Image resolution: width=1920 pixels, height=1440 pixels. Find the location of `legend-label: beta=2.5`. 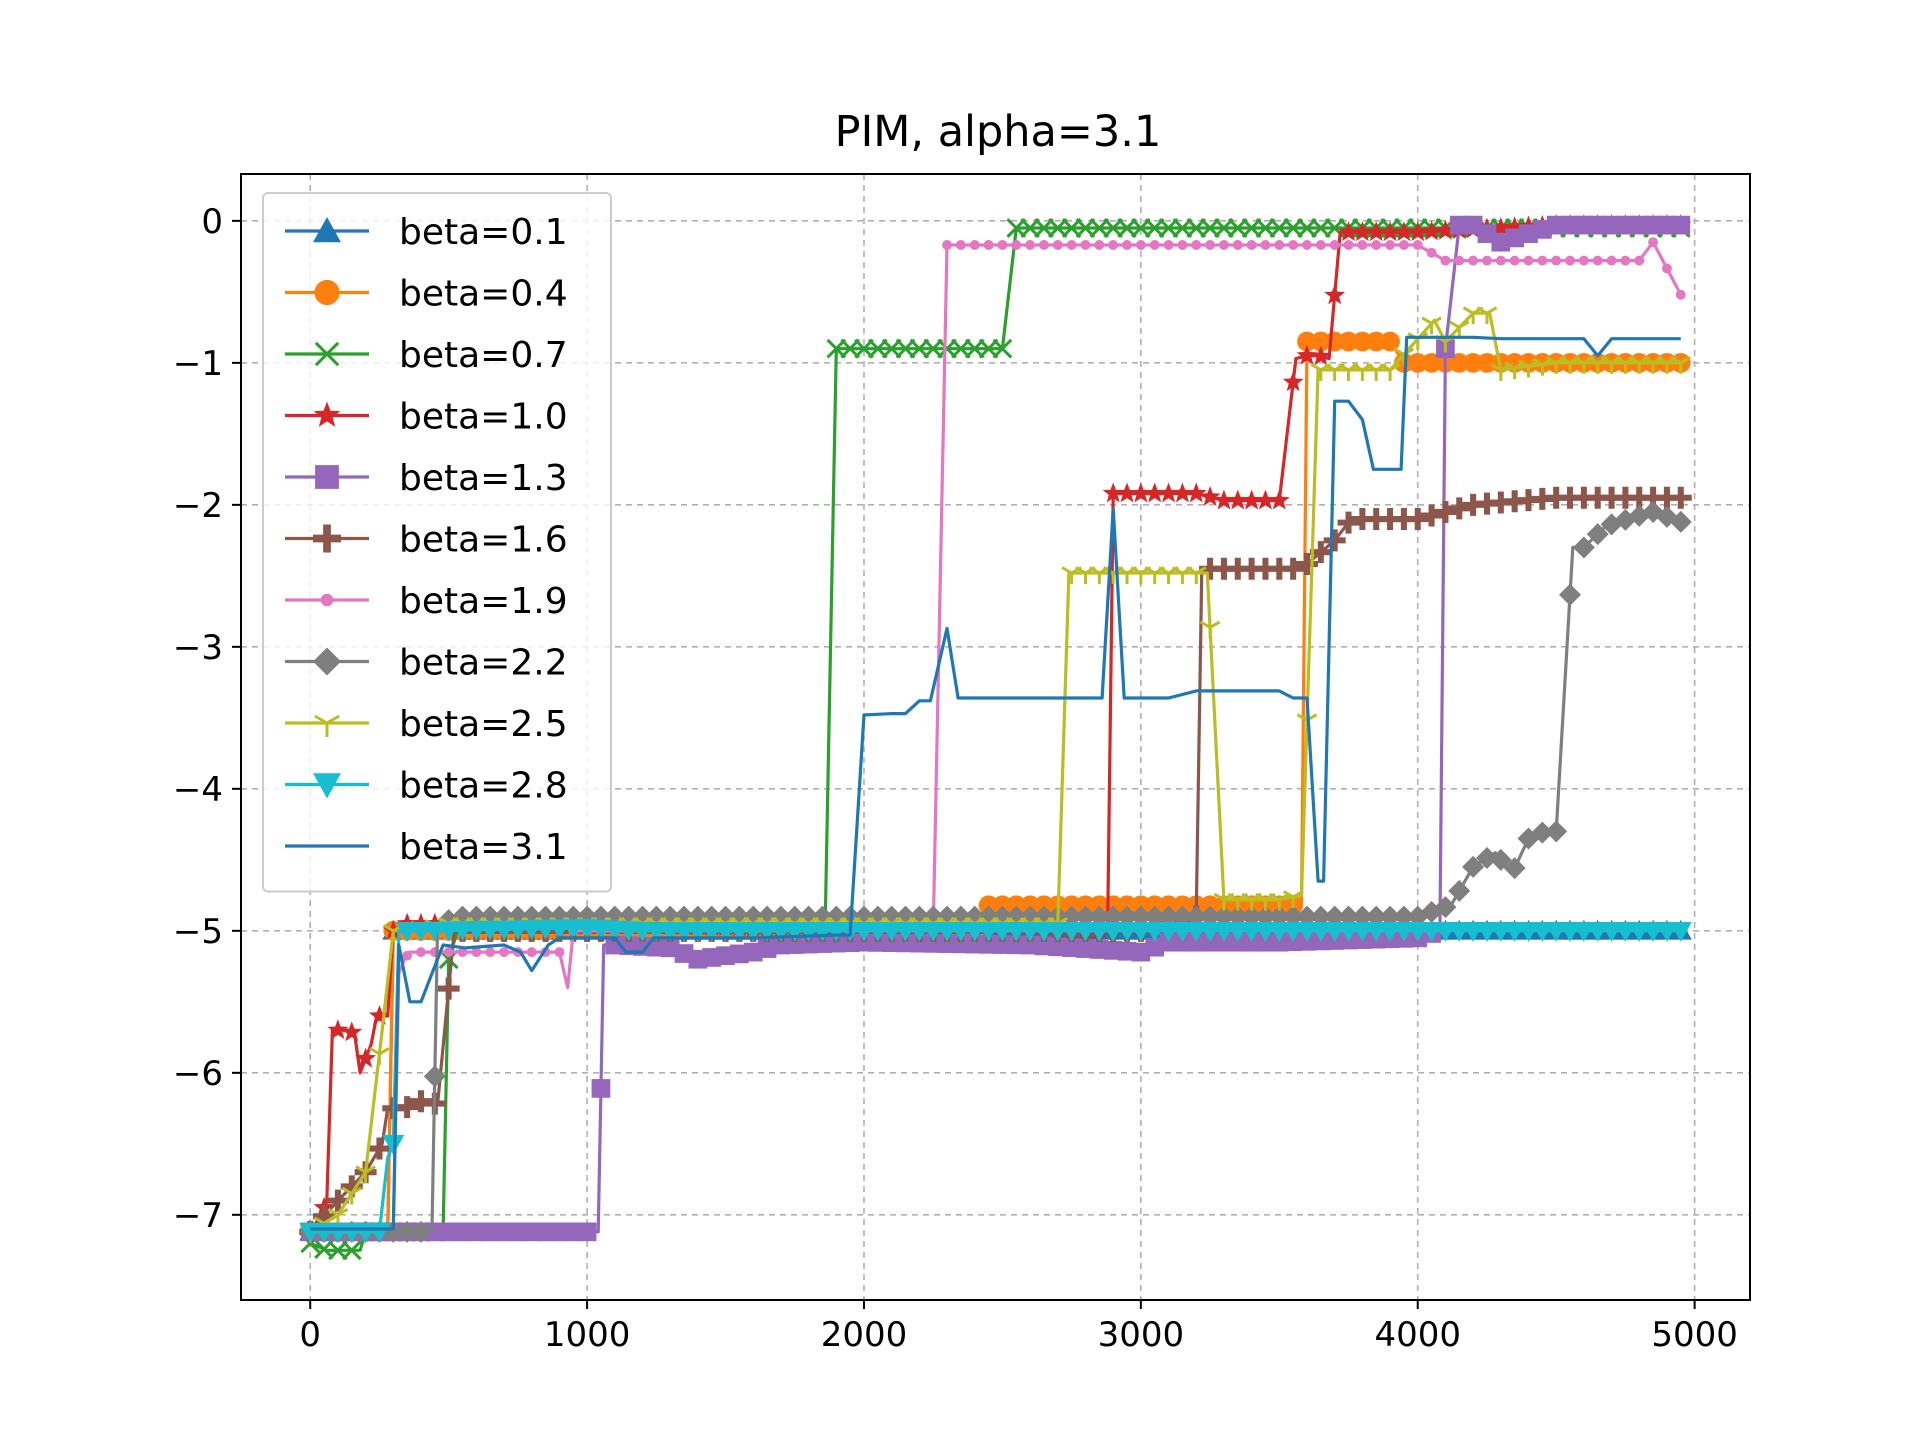

legend-label: beta=2.5 is located at coordinates (483, 724).